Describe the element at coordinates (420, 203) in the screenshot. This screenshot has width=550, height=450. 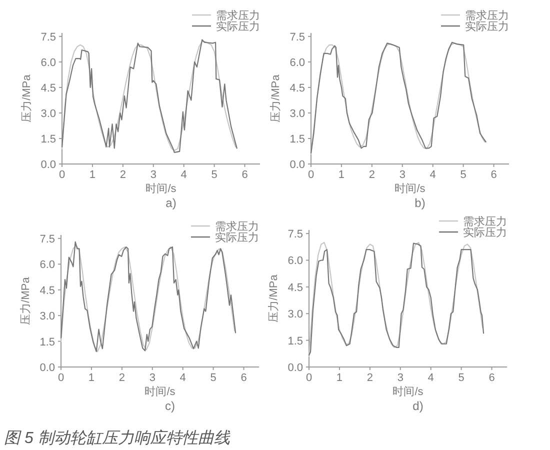
I see `text: b)` at that location.